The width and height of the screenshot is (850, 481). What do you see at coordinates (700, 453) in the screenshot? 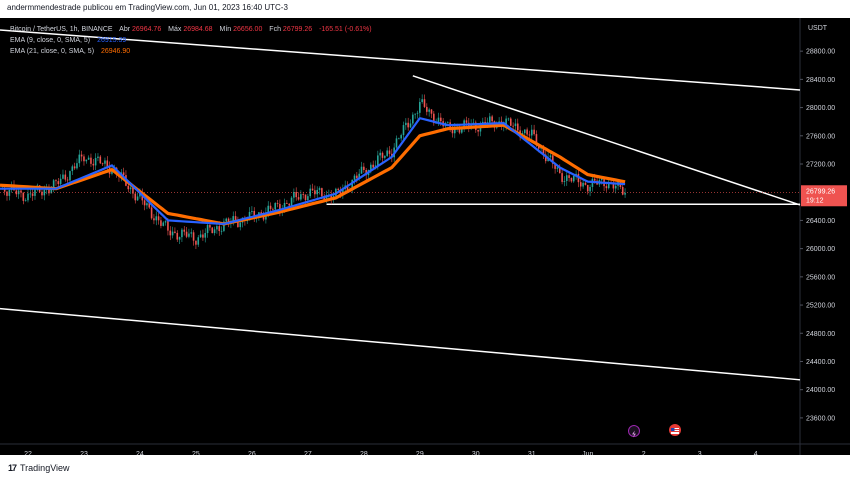
I see `time-tick-label-12: 3` at bounding box center [700, 453].